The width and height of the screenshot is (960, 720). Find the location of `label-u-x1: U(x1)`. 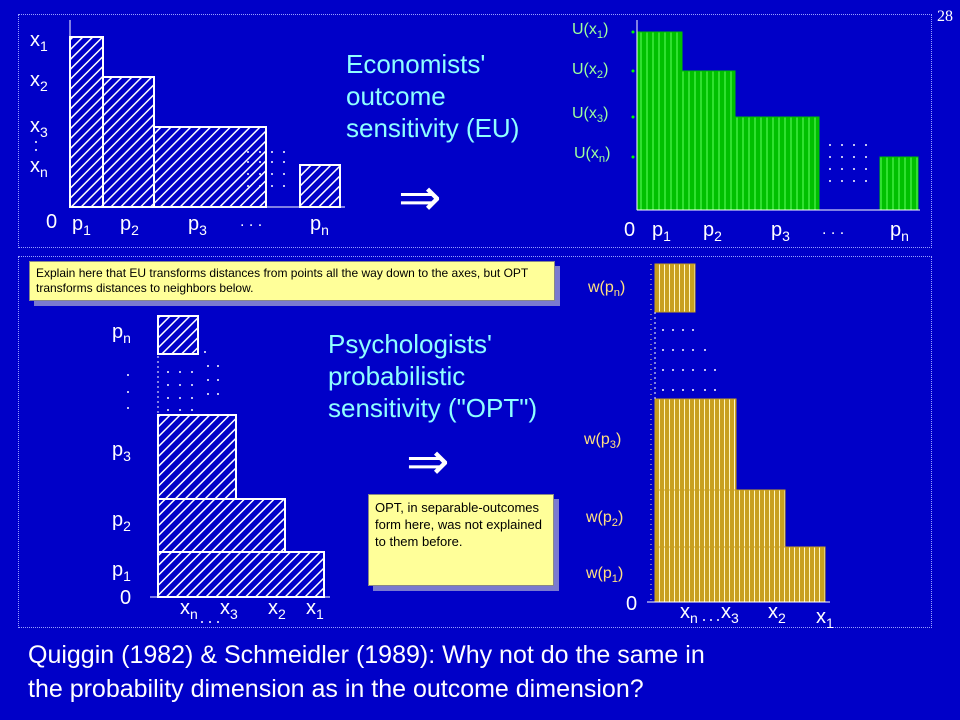

label-u-x1: U(x1) is located at coordinates (590, 31).